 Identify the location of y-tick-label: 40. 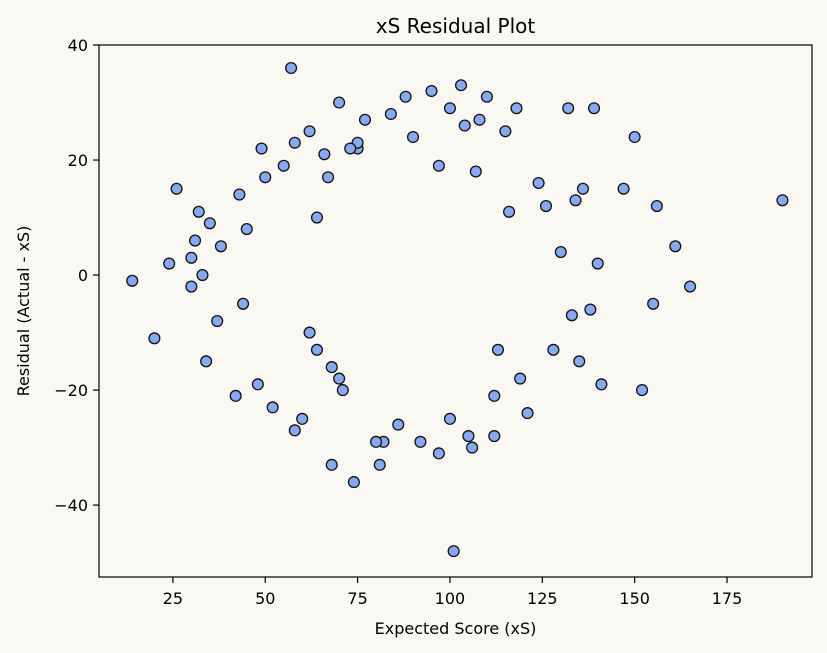
(78, 45).